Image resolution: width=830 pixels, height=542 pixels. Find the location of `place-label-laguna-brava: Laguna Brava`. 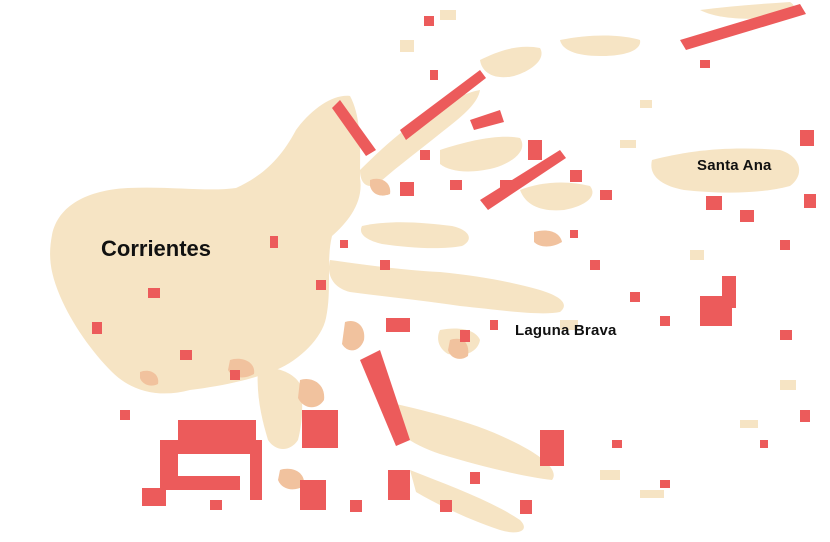

place-label-laguna-brava: Laguna Brava is located at coordinates (566, 330).